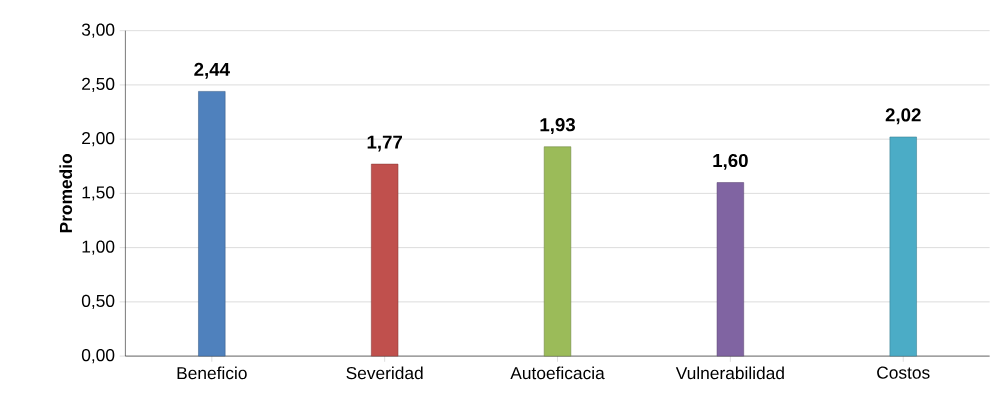  I want to click on y-tick-label: 0,50, so click(98, 301).